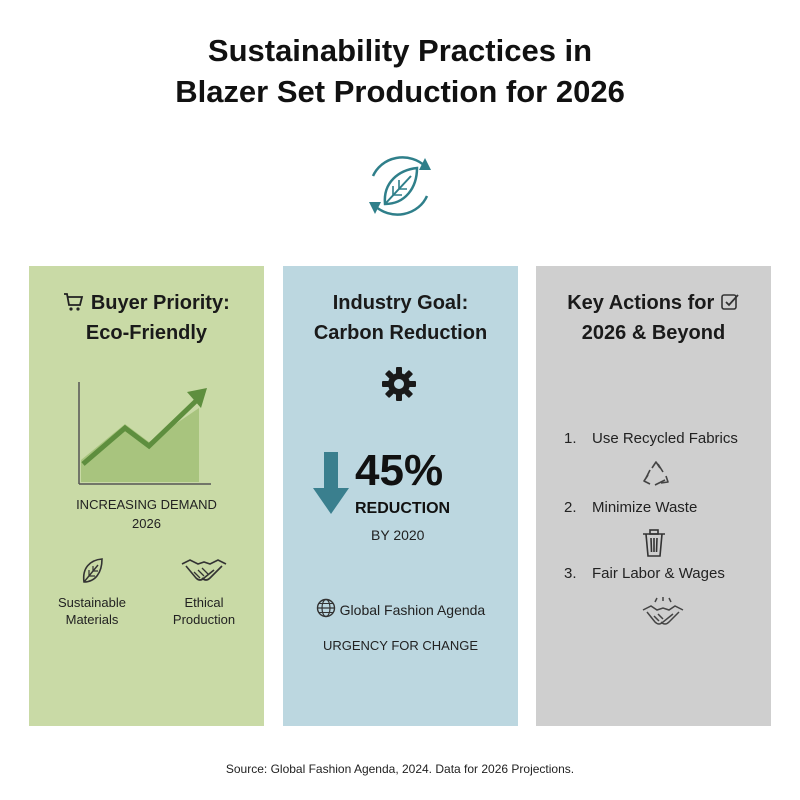  I want to click on action-1-label: Use Recycled Fabrics, so click(665, 438).